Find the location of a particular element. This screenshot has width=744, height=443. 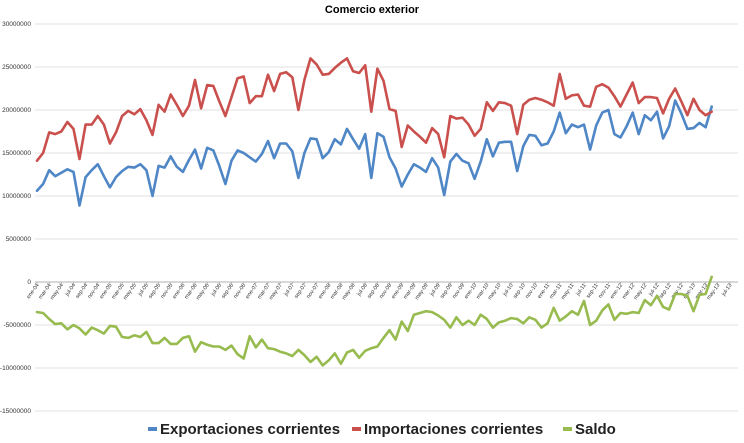

y-tick-label: 10000000 is located at coordinates (16, 196).